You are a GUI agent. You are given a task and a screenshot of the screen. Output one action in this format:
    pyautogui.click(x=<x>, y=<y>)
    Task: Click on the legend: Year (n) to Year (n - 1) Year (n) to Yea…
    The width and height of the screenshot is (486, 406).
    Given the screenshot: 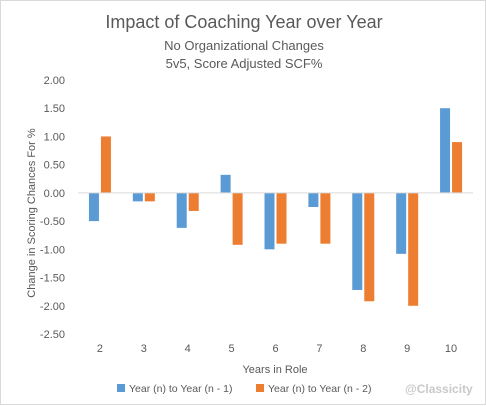 What is the action you would take?
    pyautogui.click(x=244, y=389)
    